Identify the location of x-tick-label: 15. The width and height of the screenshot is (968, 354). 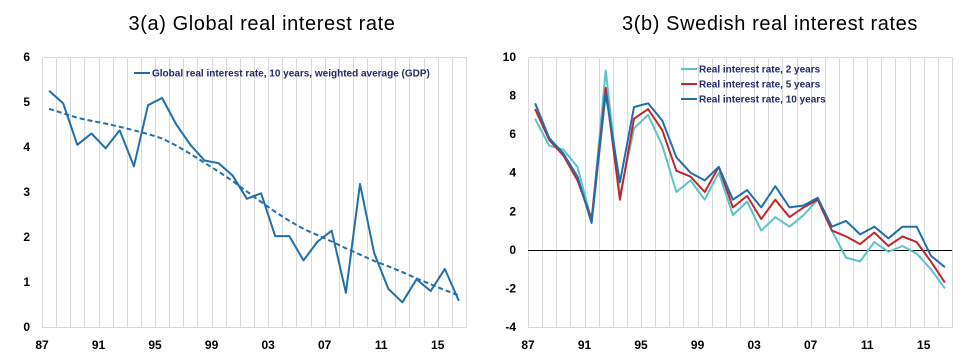
(924, 345).